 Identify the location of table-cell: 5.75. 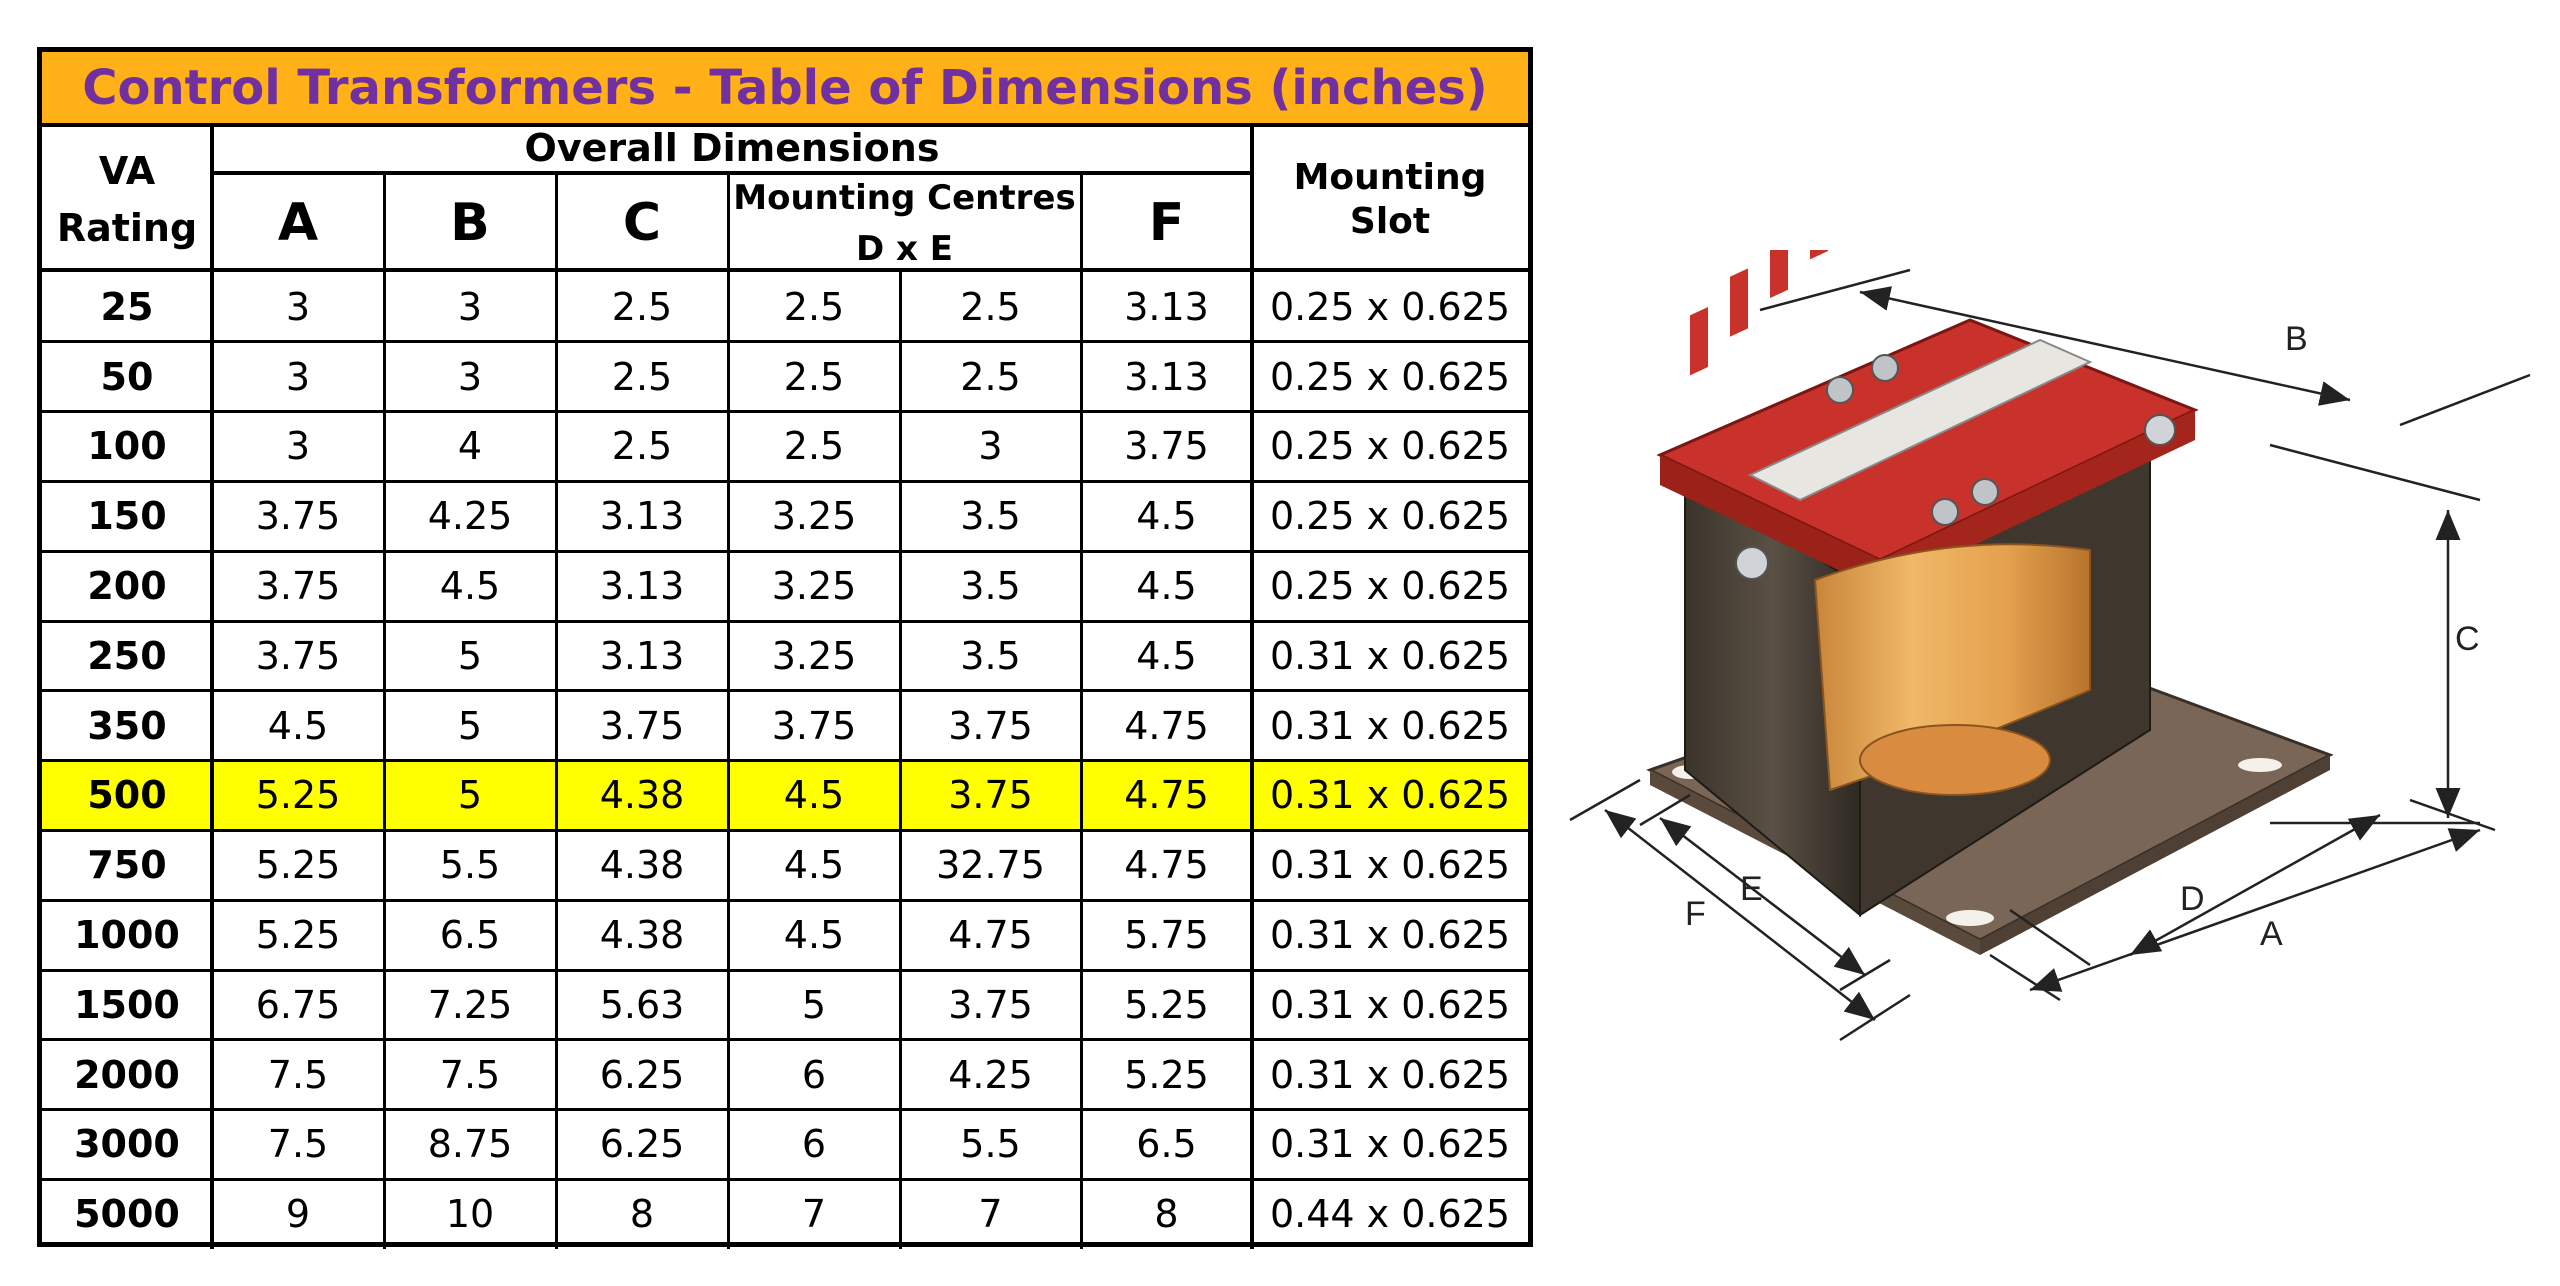
(1166, 935).